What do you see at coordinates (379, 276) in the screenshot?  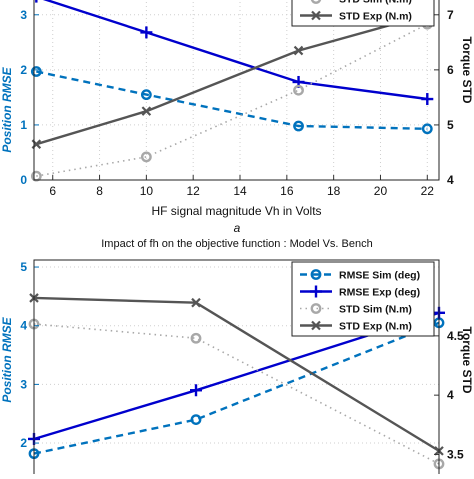 I see `p2-legend-label-0: RMSE Sim (deg)` at bounding box center [379, 276].